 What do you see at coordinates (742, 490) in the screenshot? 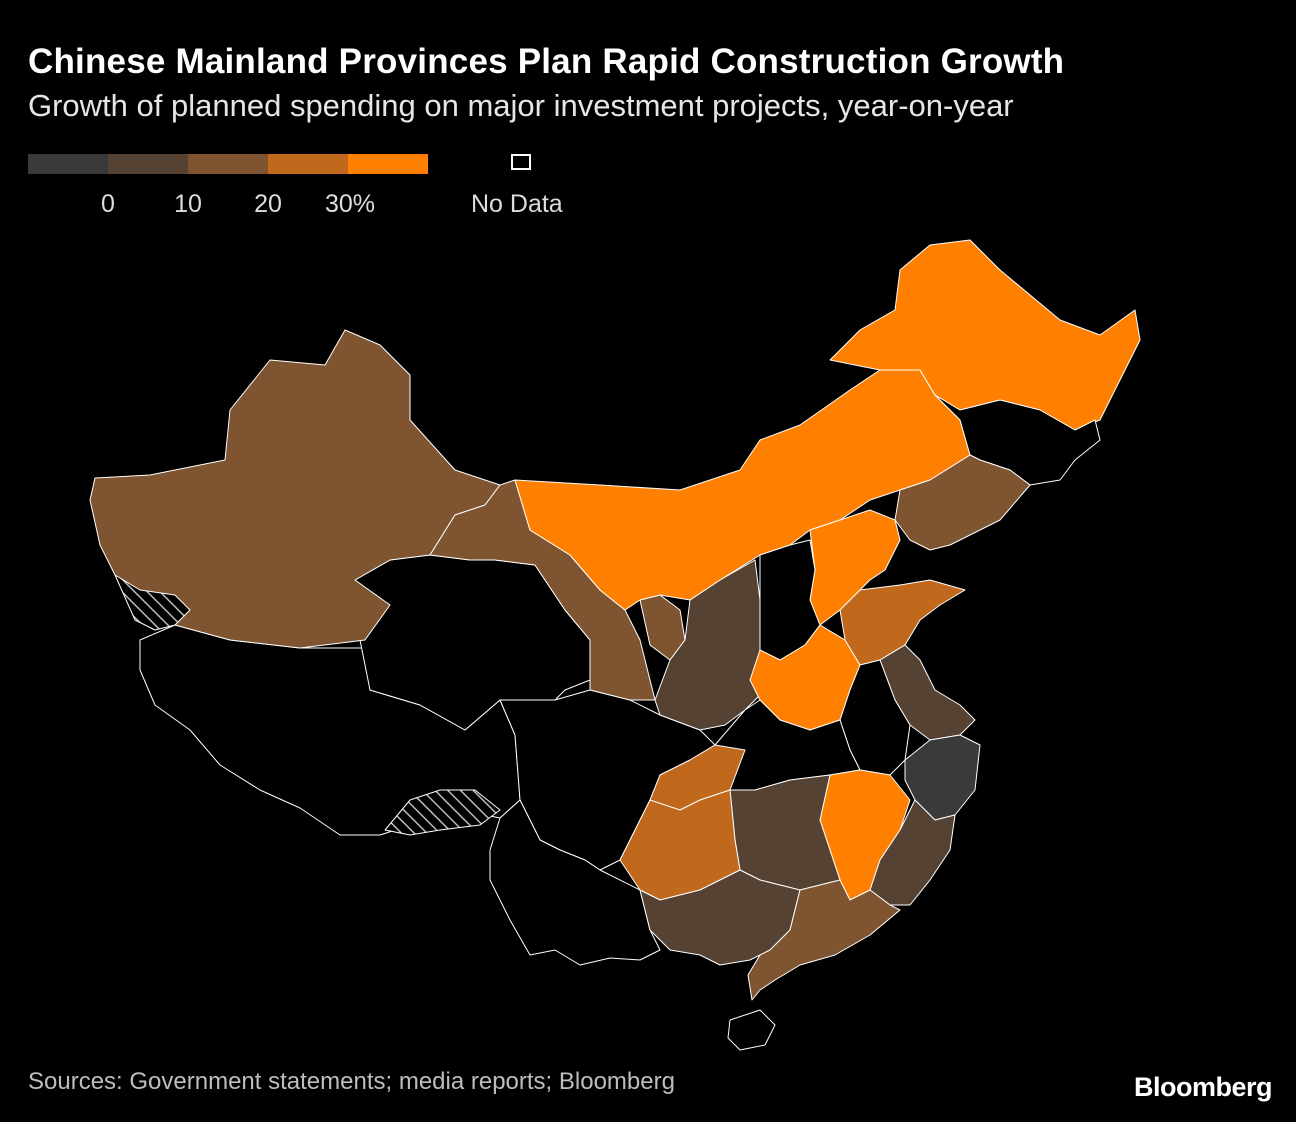
I see `region-inner-mongolia` at bounding box center [742, 490].